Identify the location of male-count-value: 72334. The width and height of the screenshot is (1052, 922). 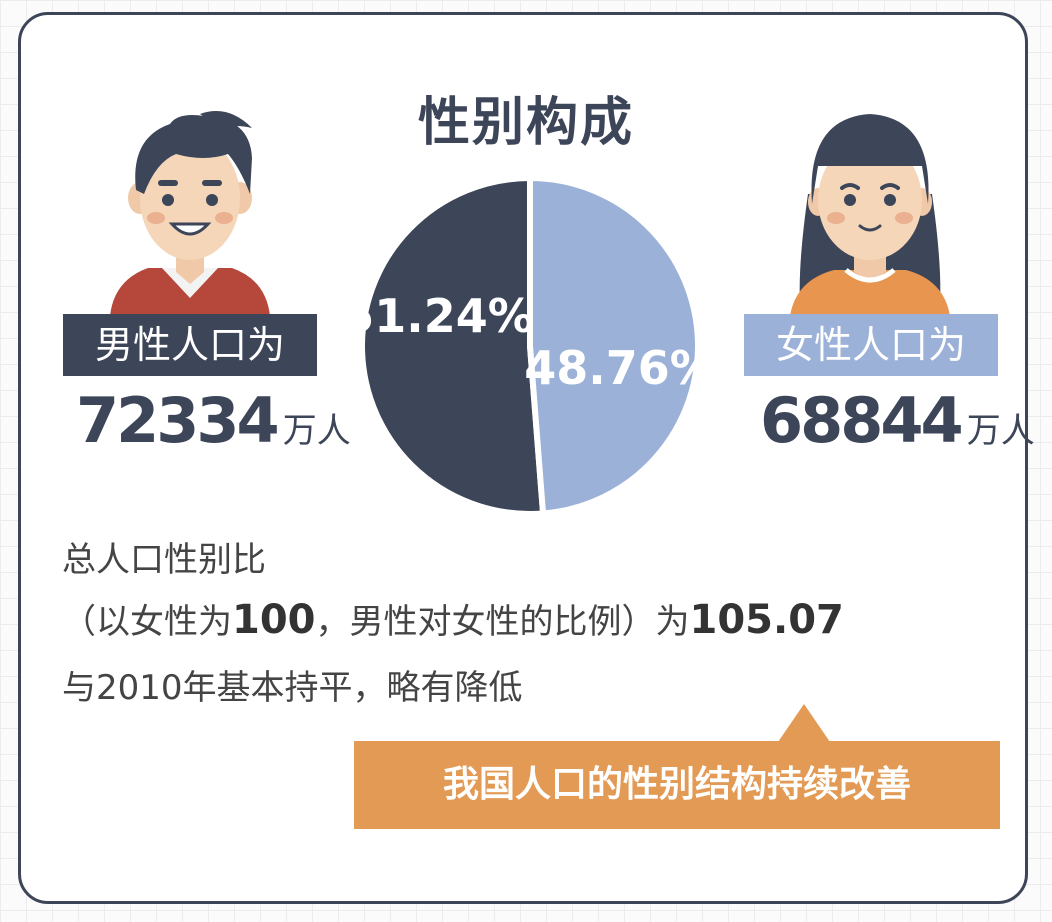
(178, 420).